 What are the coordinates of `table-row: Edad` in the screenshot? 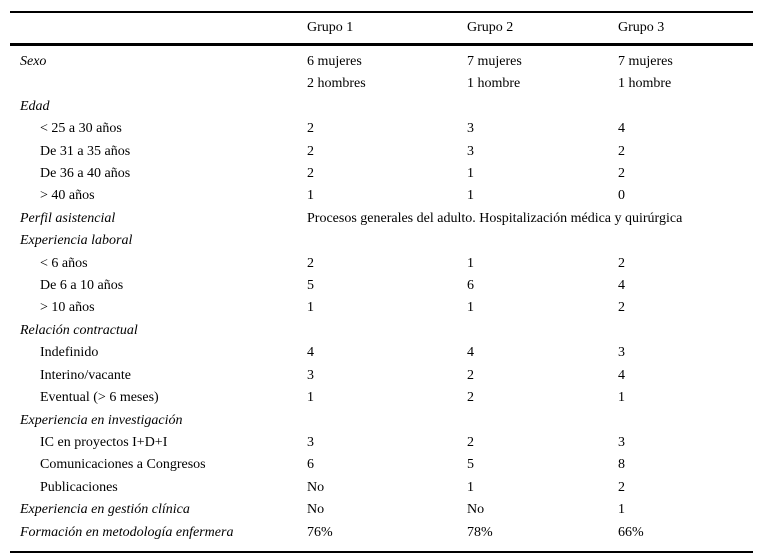 It's located at (381, 107).